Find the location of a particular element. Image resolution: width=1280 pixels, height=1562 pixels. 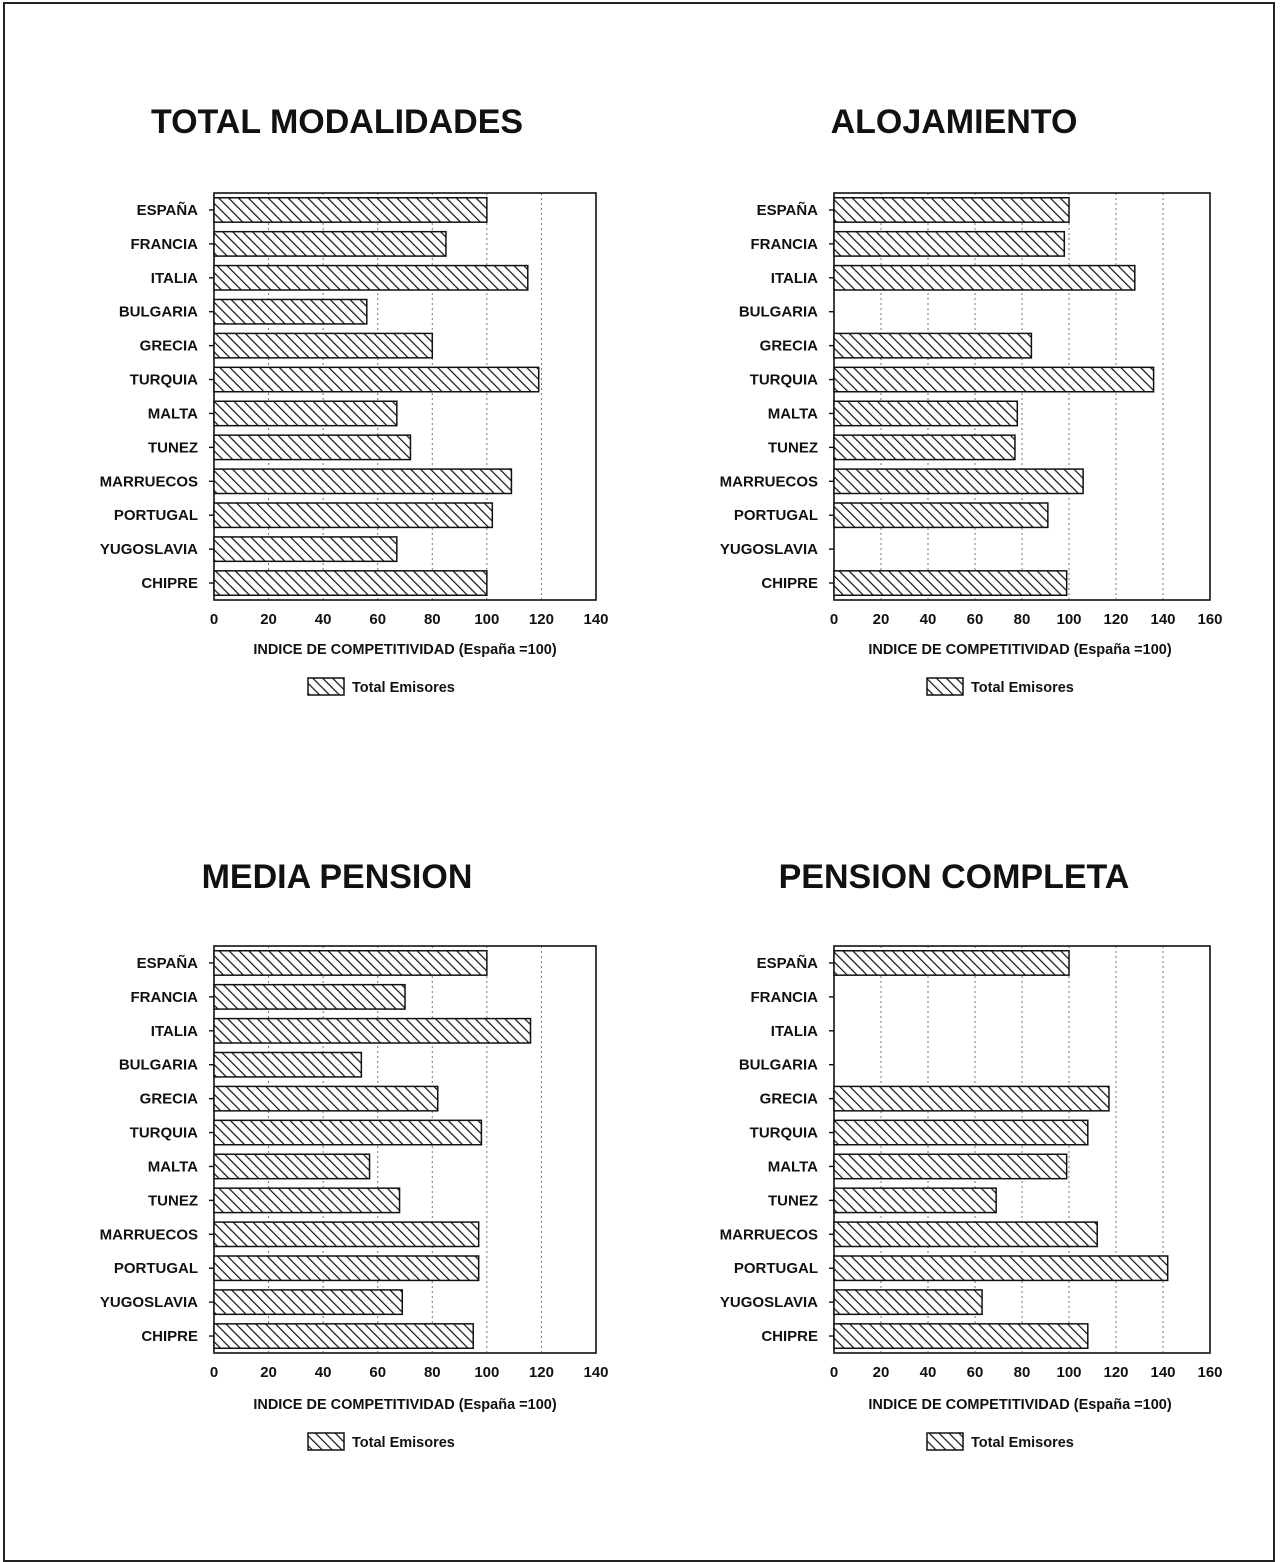

chart-title: ALOJAMIENTO is located at coordinates (954, 122).